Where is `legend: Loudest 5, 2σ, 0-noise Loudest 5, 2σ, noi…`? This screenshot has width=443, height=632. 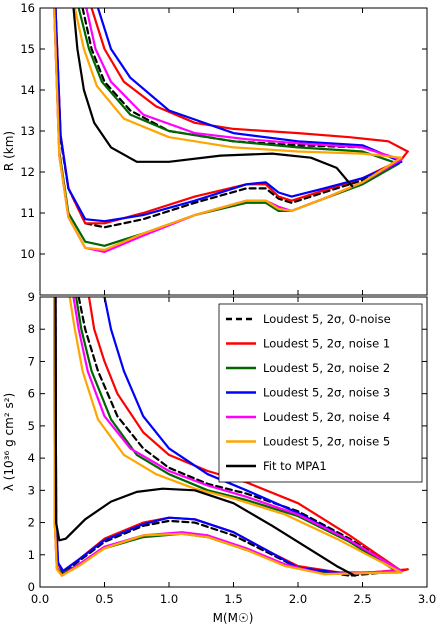 legend: Loudest 5, 2σ, 0-noise Loudest 5, 2σ, noi… is located at coordinates (320, 393).